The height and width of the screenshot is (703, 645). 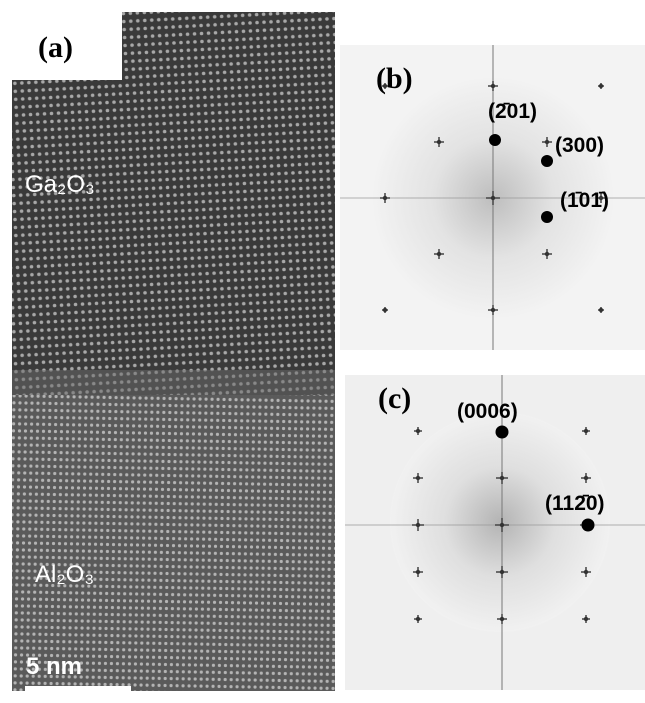 What do you see at coordinates (584, 200) in the screenshot?
I see `spot-label: (1̄01̄)` at bounding box center [584, 200].